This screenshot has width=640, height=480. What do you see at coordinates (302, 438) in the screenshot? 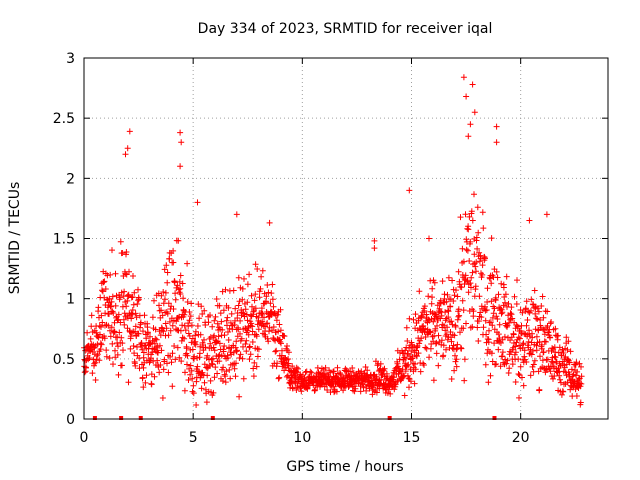
I see `x-tick-label: 10` at bounding box center [302, 438].